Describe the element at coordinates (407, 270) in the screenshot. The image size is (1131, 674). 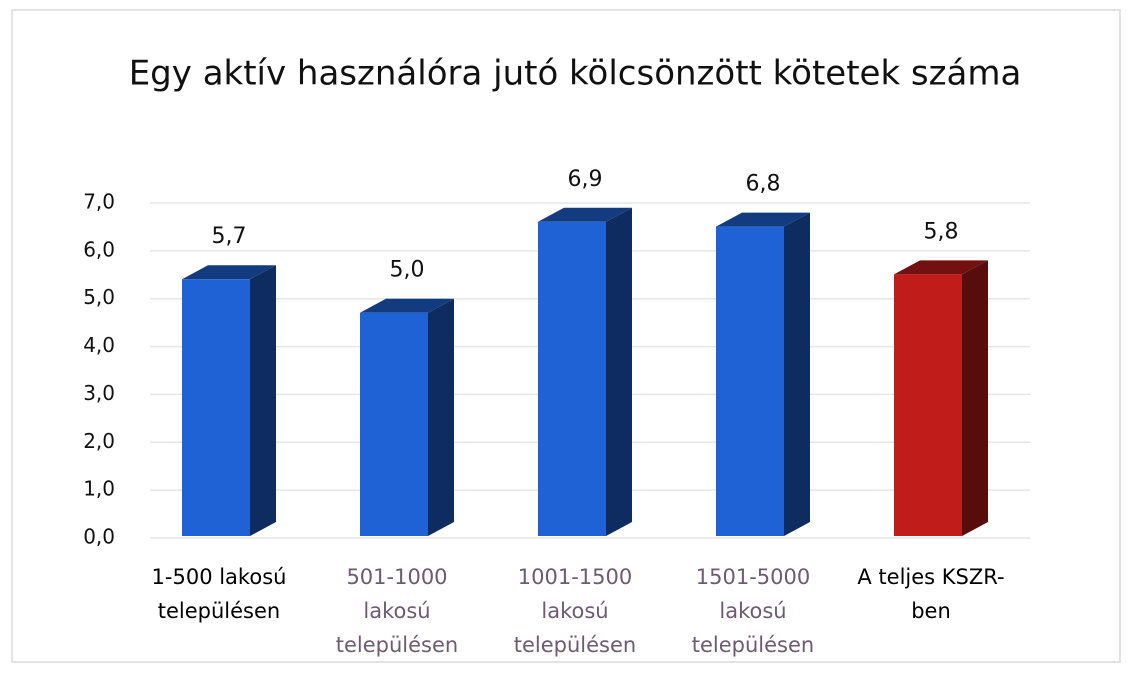
I see `value-label: 5,0` at that location.